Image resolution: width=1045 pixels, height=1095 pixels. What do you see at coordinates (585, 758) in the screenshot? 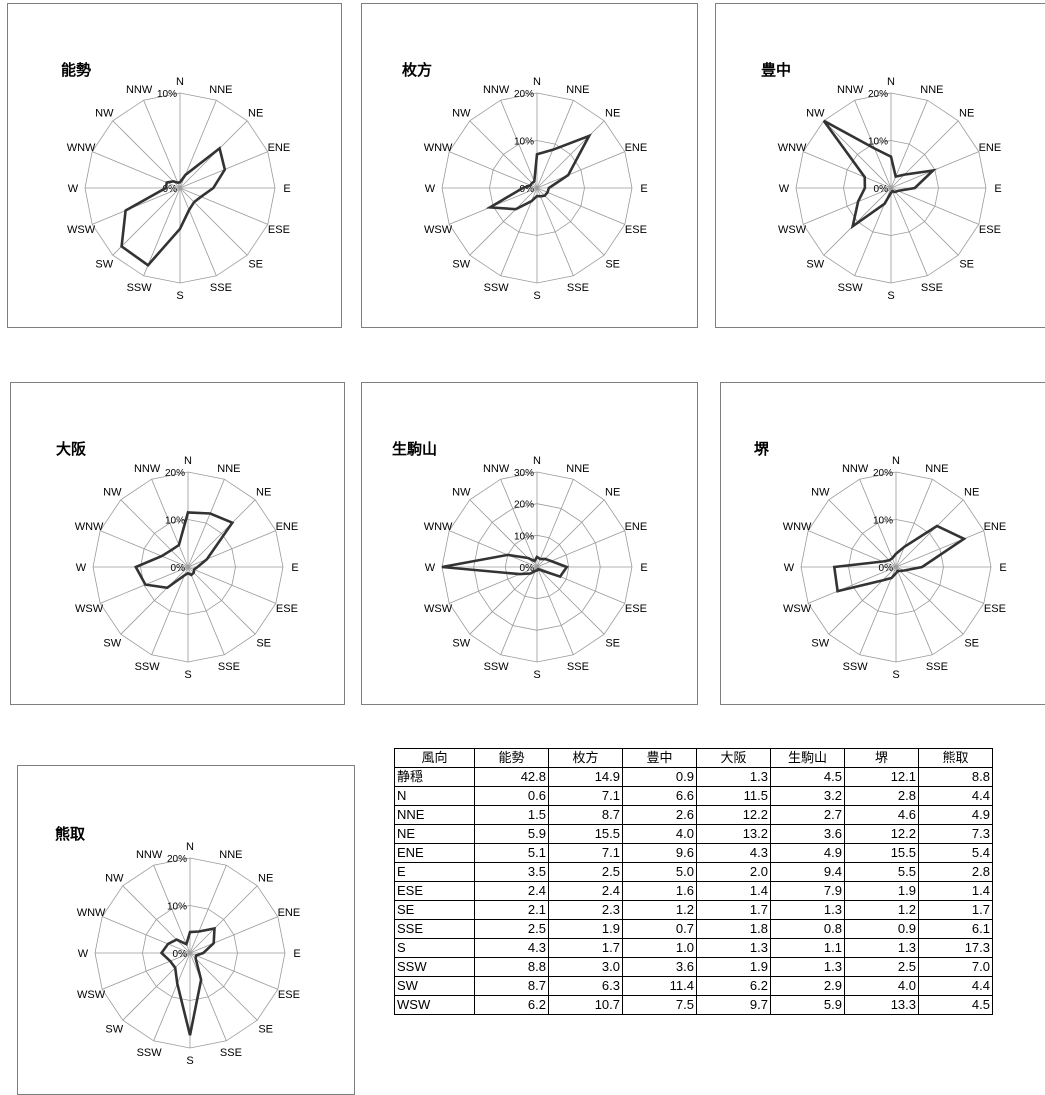
I see `header-cell: 枚方` at bounding box center [585, 758].